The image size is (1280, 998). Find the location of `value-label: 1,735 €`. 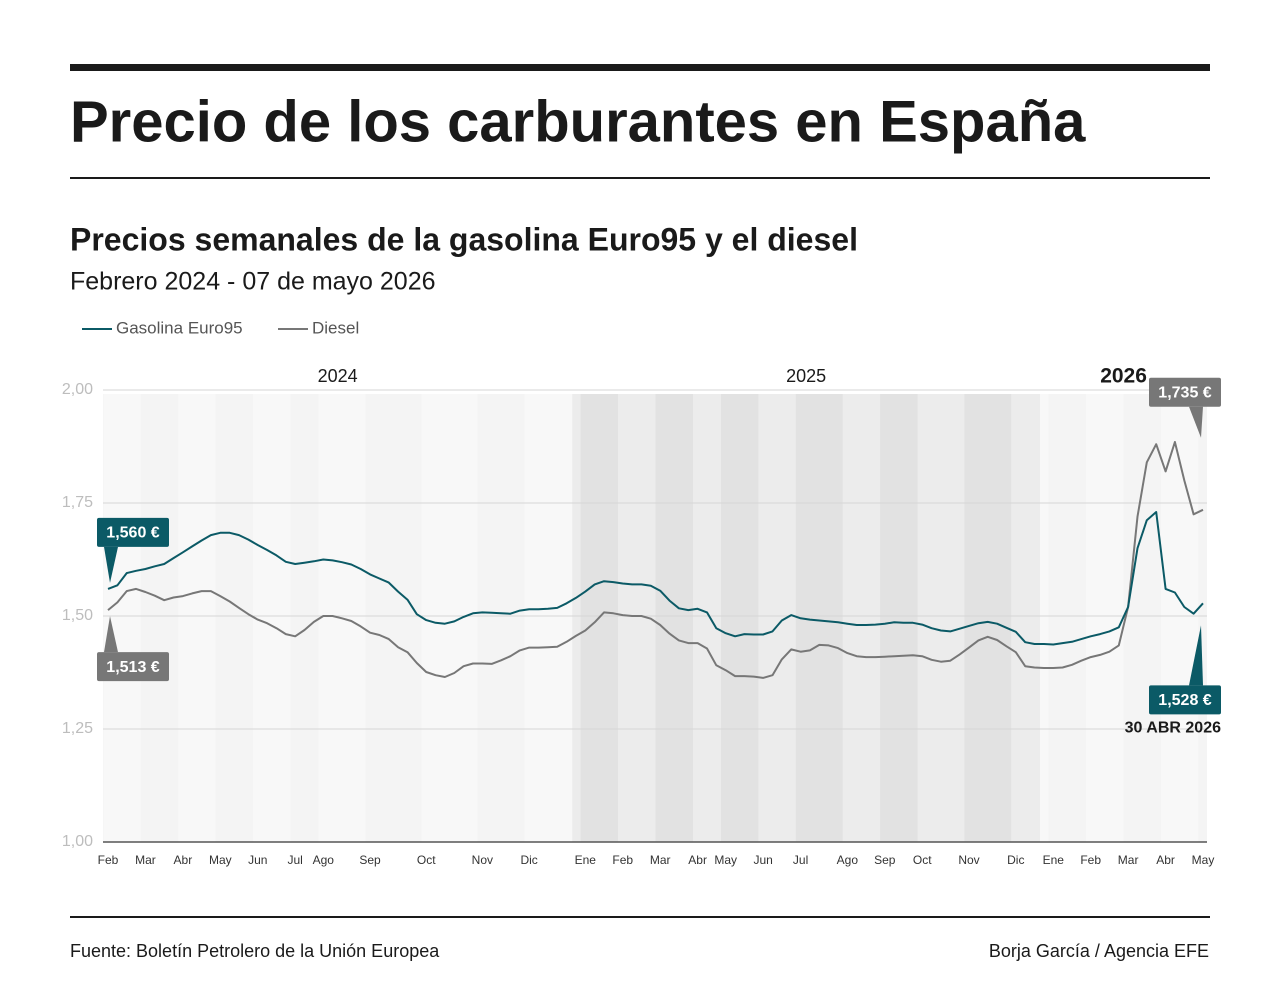

value-label: 1,735 € is located at coordinates (1184, 392).